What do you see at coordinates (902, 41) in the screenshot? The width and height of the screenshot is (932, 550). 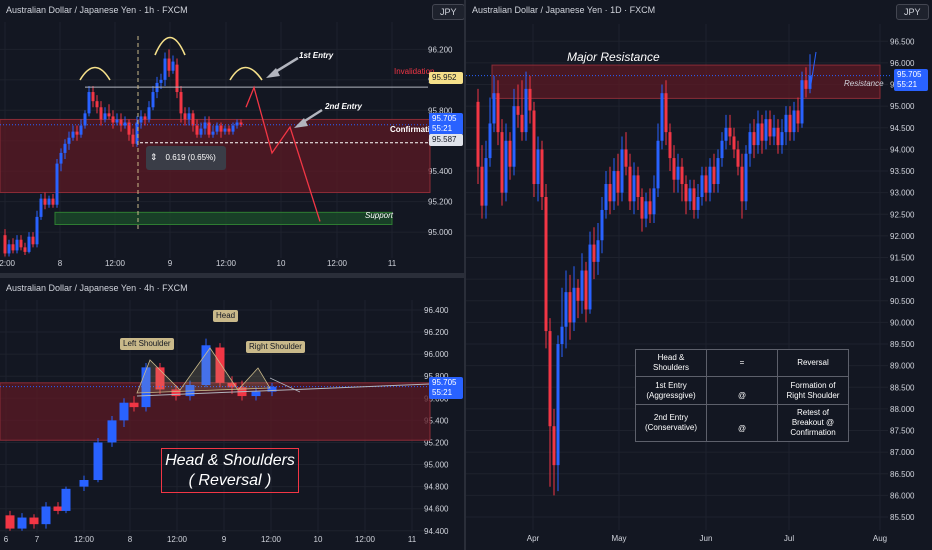 I see `y-tick-label: 96.500` at bounding box center [902, 41].